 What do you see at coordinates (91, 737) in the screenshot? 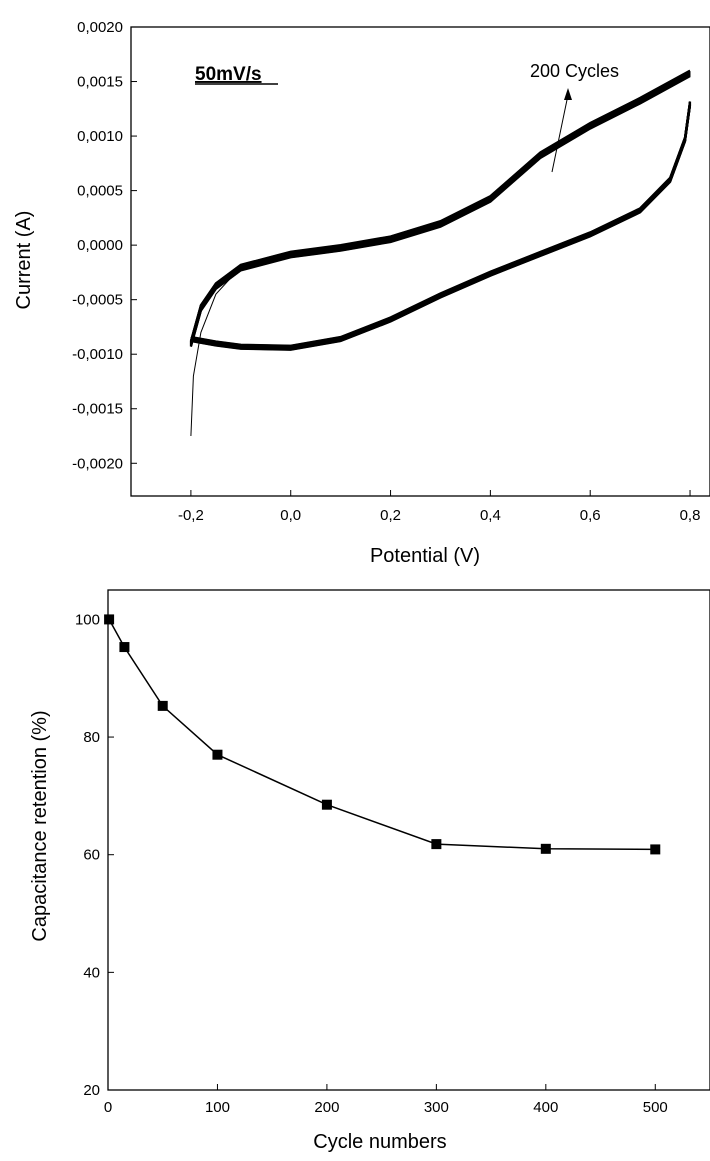
I see `retention-y-tick-label: 80` at bounding box center [91, 737].